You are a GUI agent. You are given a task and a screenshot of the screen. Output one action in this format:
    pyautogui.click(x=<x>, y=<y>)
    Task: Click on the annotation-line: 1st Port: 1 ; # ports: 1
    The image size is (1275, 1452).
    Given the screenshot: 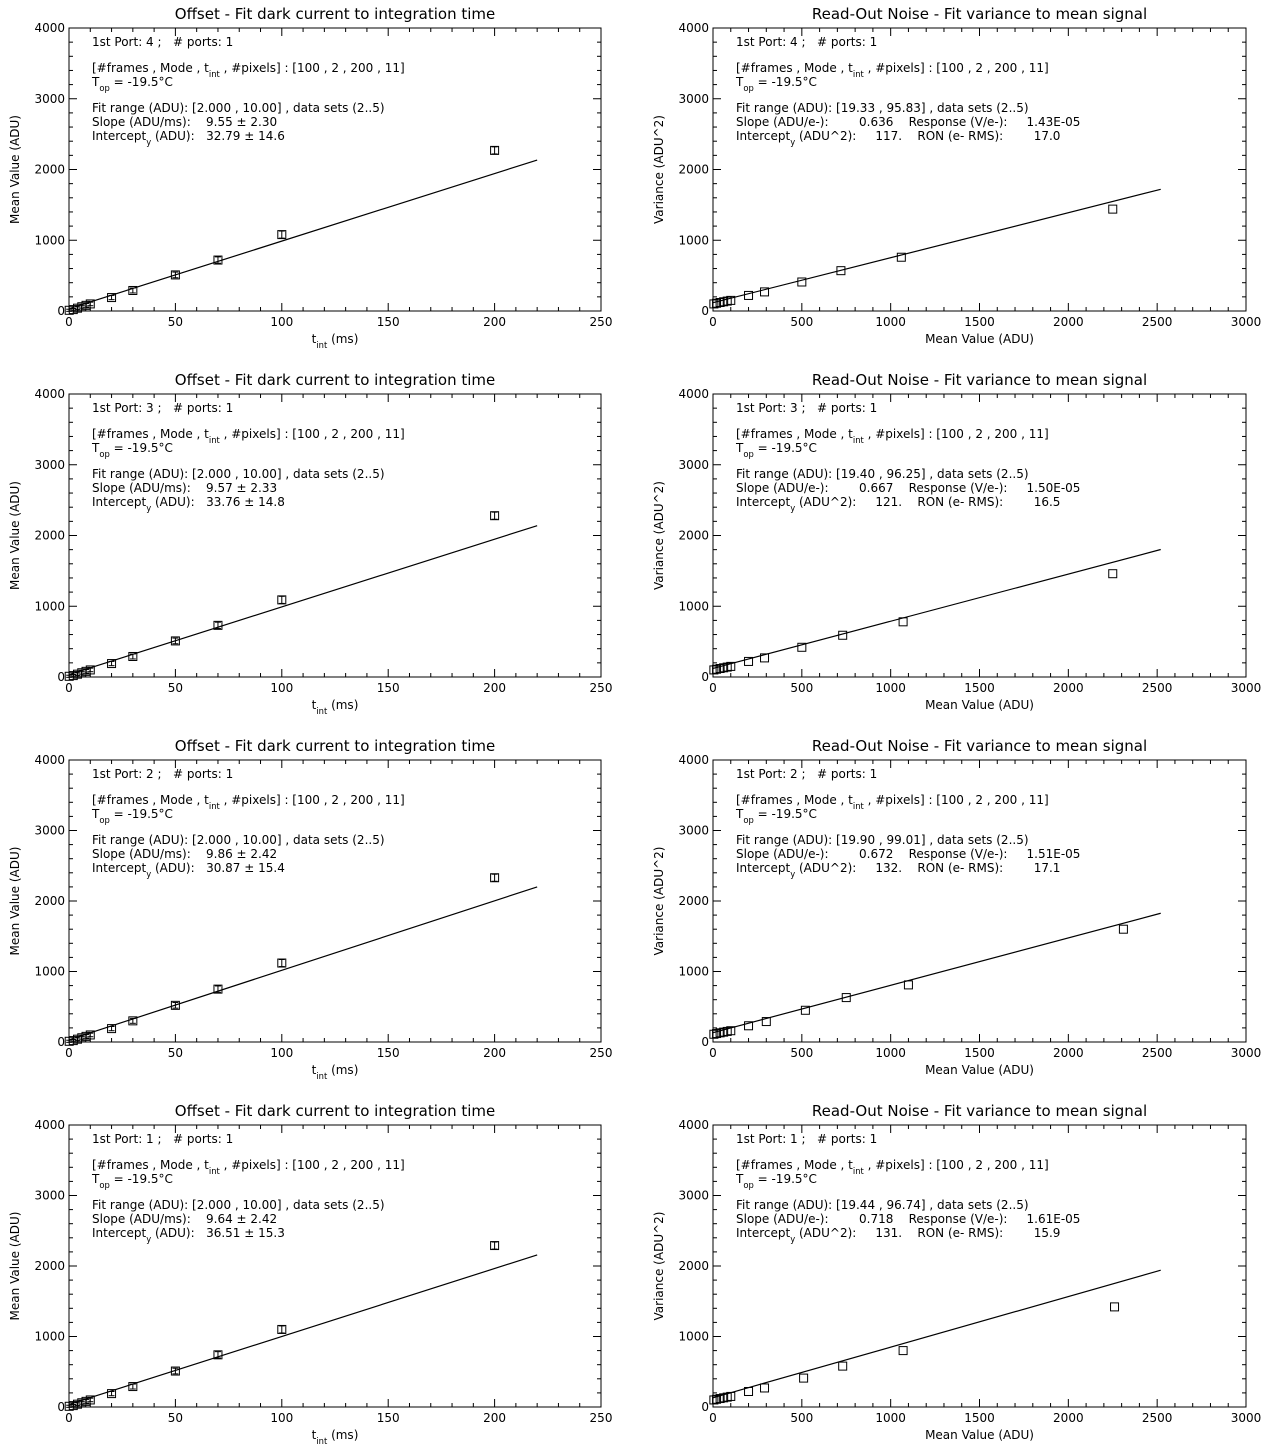 What is the action you would take?
    pyautogui.click(x=162, y=1139)
    